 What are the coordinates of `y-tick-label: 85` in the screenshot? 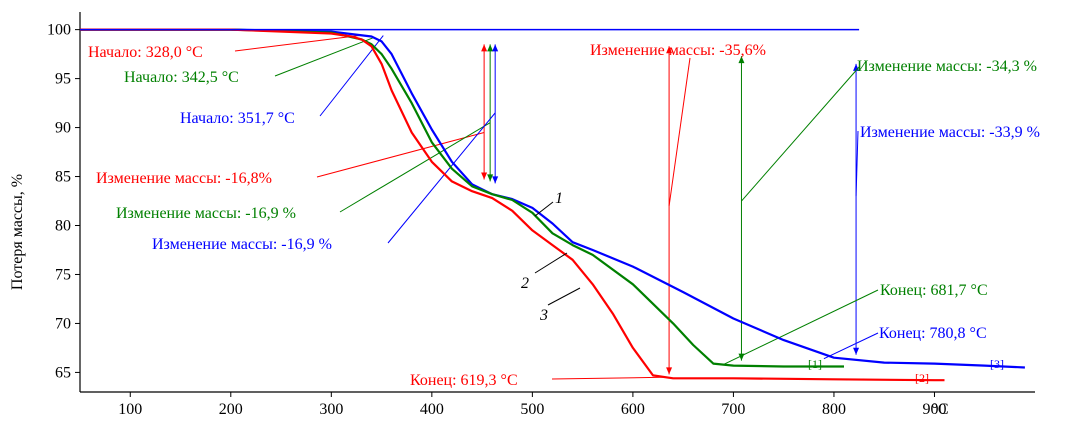 It's located at (63, 177).